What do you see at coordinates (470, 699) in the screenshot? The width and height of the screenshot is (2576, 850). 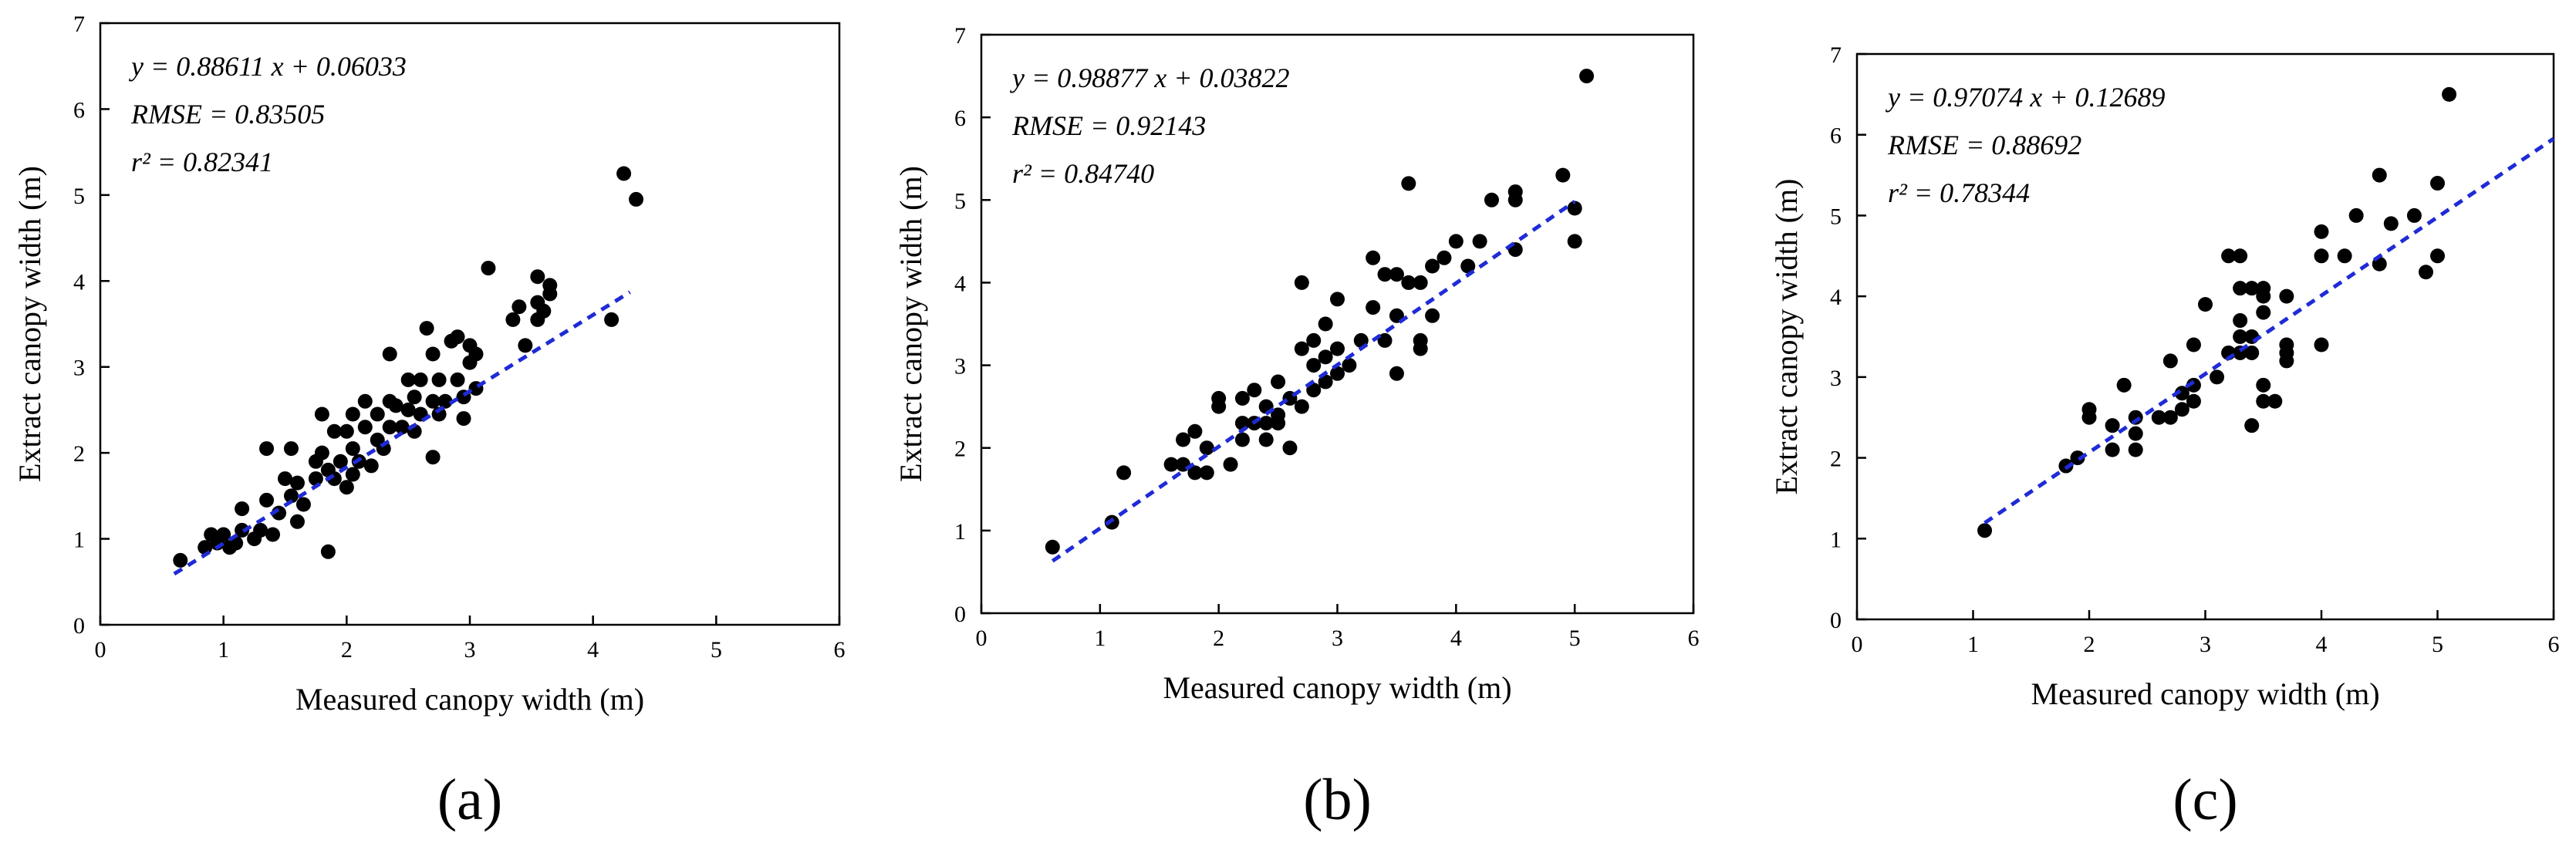 I see `x-axis-title: Measured canopy width (m)` at bounding box center [470, 699].